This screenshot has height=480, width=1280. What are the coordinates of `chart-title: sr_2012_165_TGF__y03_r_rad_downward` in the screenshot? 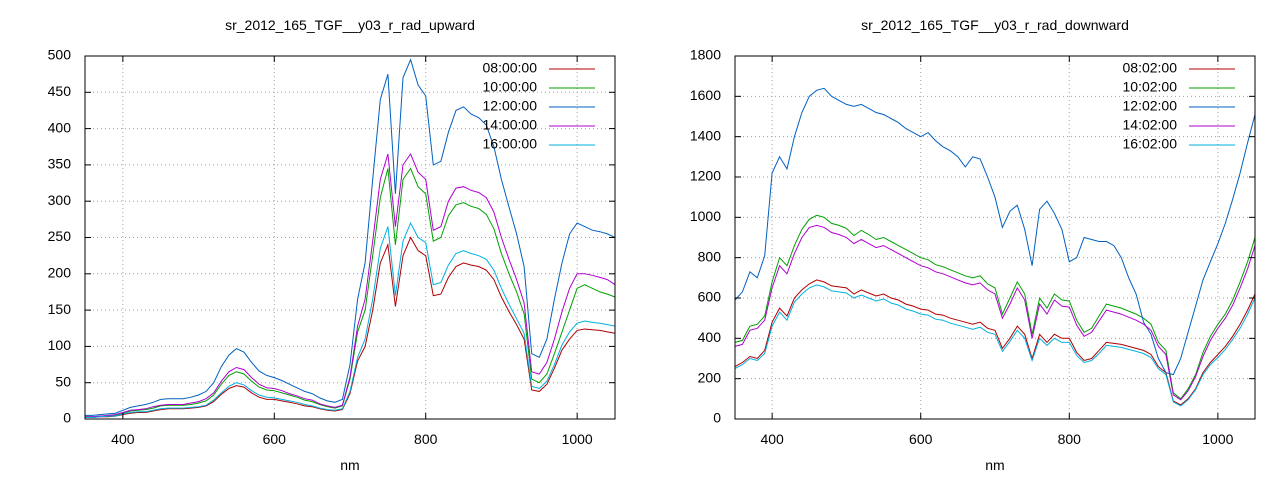 It's located at (995, 25).